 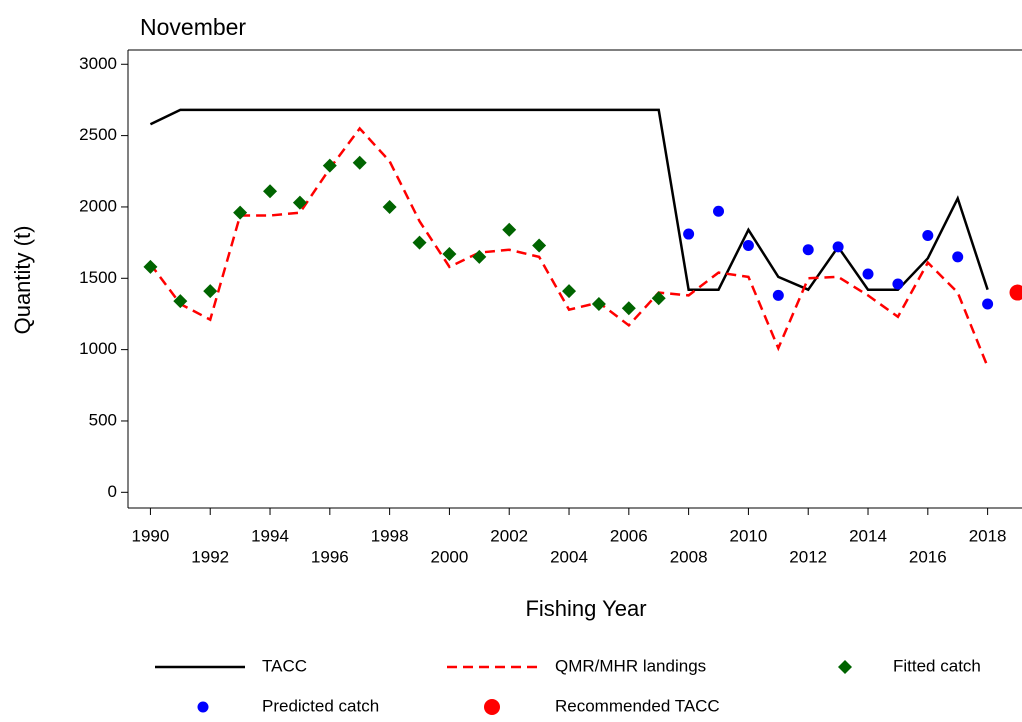 I want to click on chart-title: November, so click(x=193, y=27).